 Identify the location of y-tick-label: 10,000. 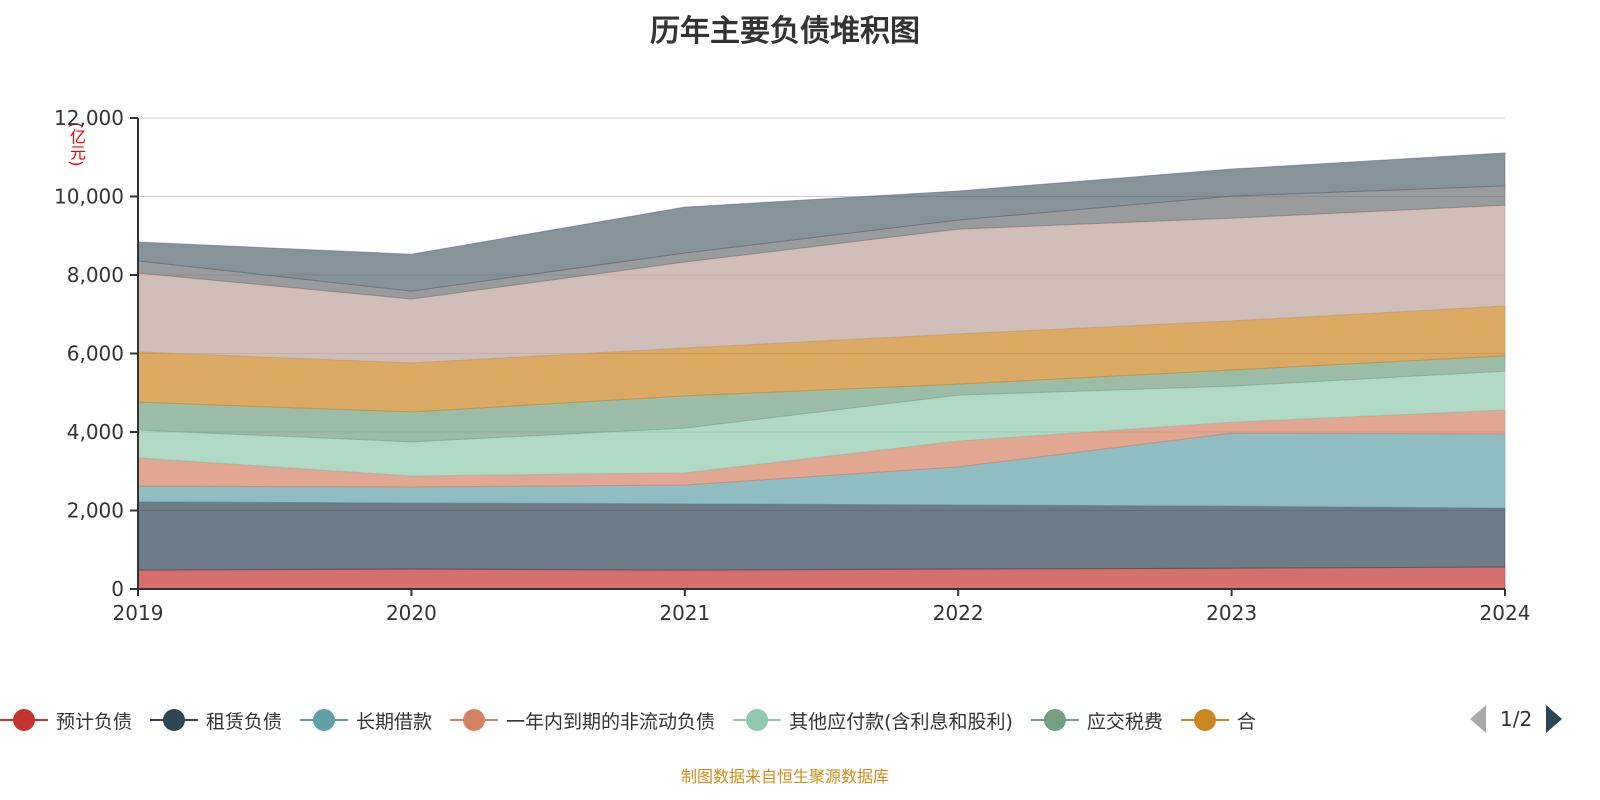
(89, 197).